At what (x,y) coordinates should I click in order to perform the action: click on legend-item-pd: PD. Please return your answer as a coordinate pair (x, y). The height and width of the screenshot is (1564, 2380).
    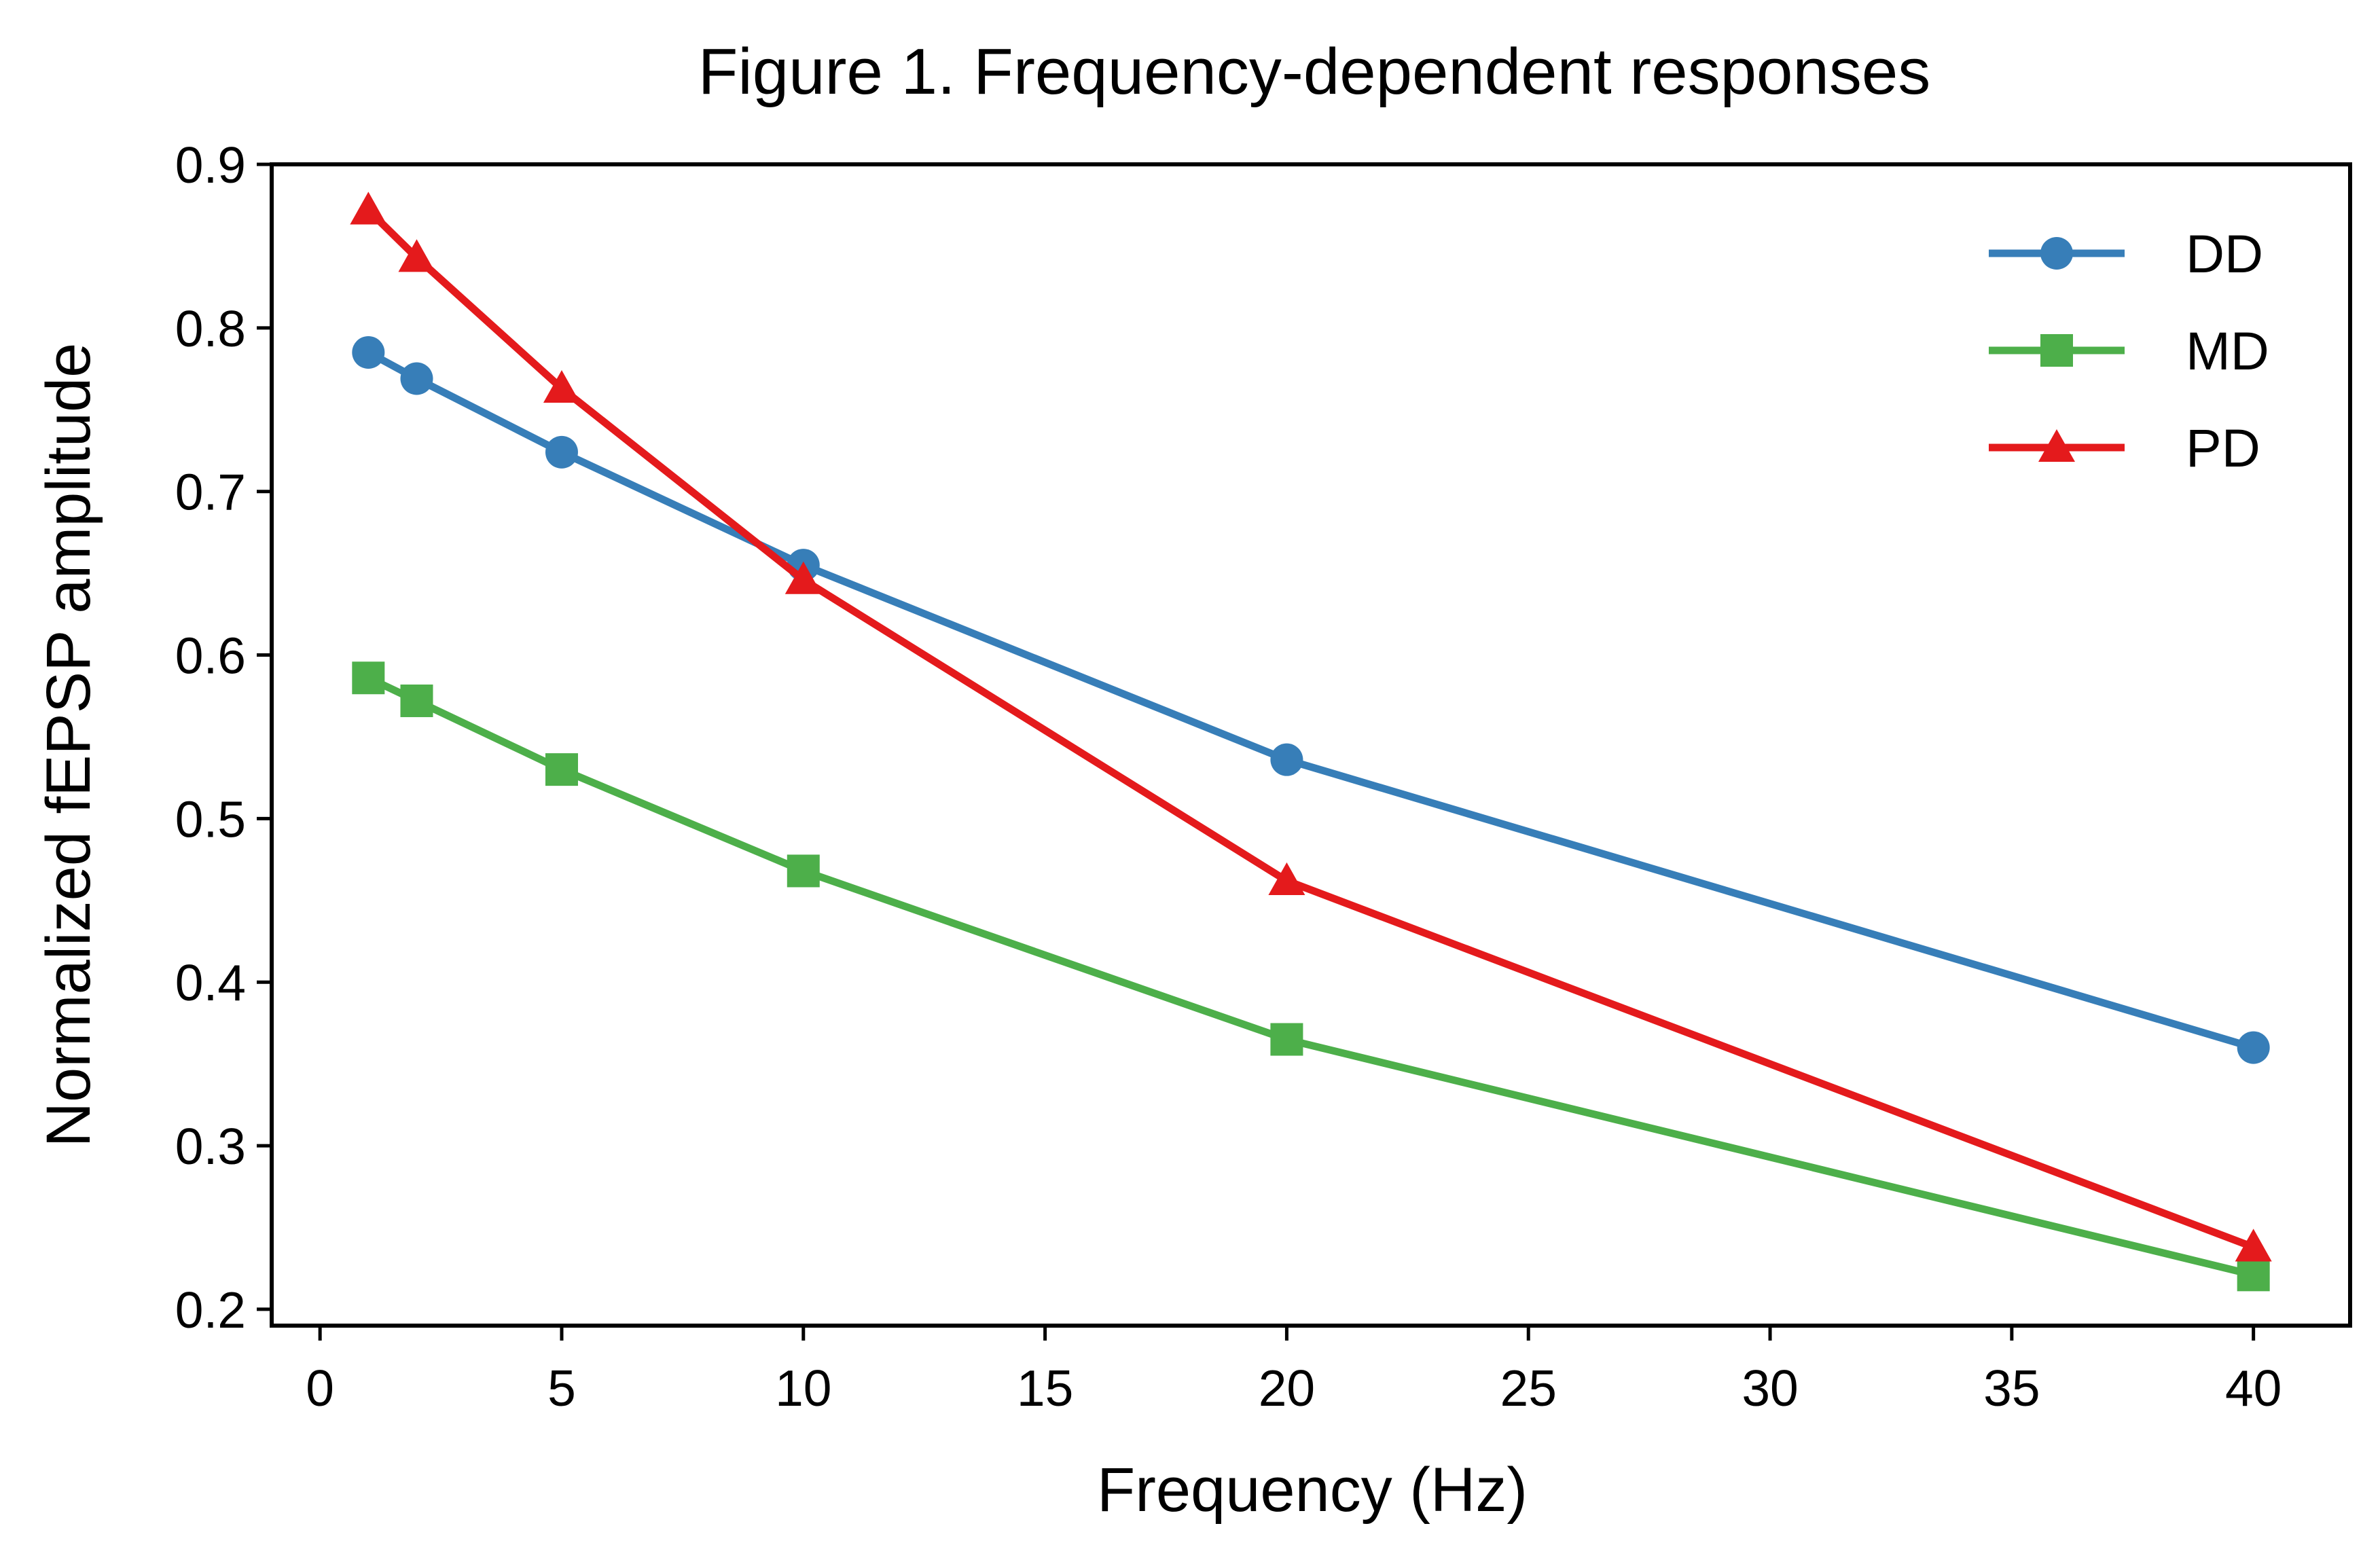
    Looking at the image, I should click on (2124, 448).